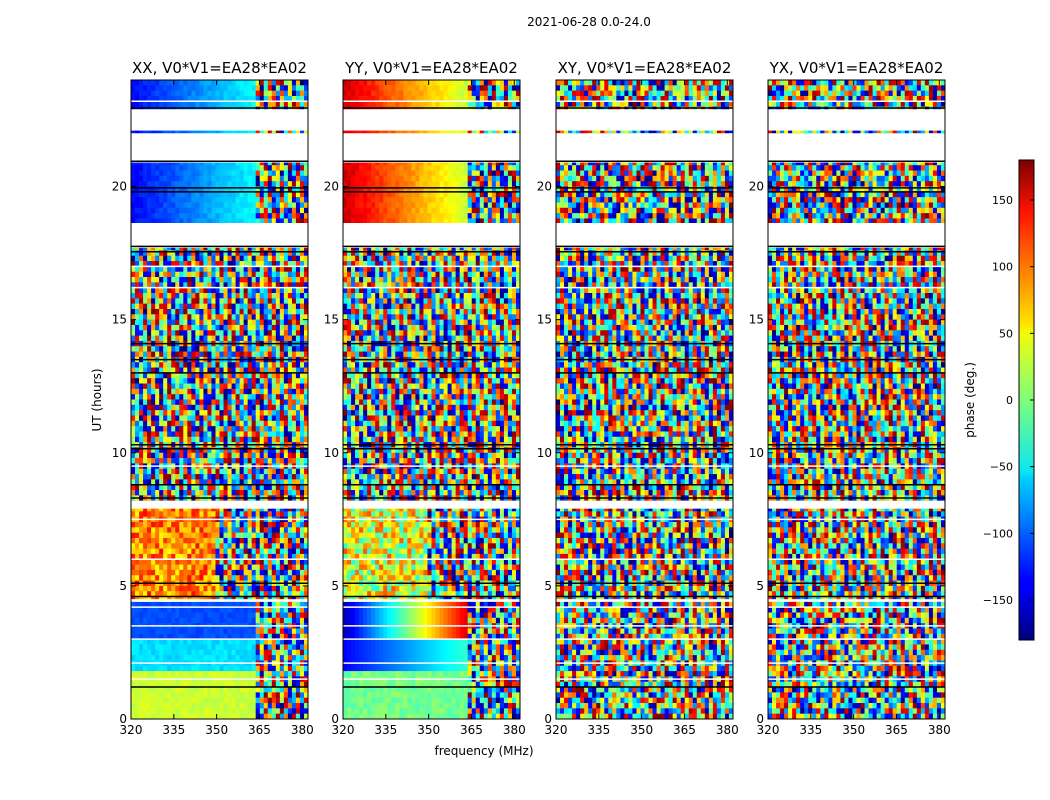 This screenshot has height=800, width=1050. What do you see at coordinates (589, 22) in the screenshot?
I see `figure-title: 2021-06-28 0.0-24.0` at bounding box center [589, 22].